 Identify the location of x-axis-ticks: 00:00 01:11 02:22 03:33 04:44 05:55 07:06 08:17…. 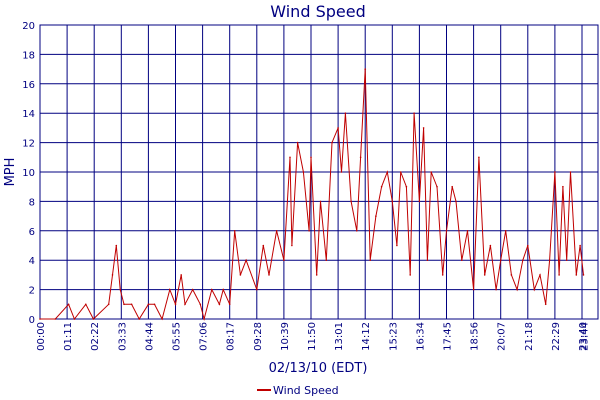
(313, 336).